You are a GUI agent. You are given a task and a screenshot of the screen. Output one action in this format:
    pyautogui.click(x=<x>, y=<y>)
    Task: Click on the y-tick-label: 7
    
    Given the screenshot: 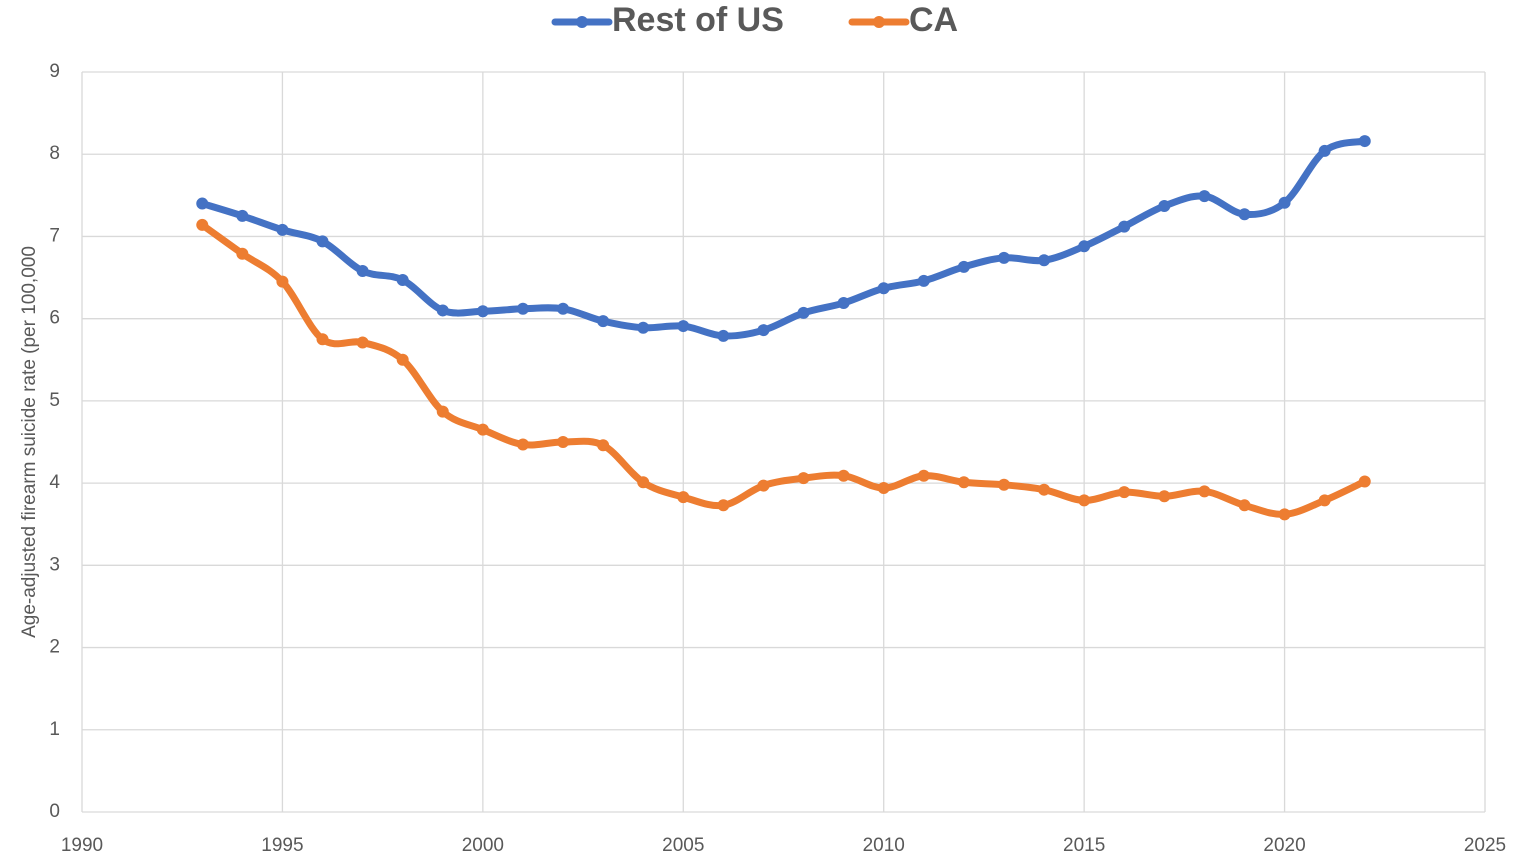 What is the action you would take?
    pyautogui.click(x=54, y=235)
    